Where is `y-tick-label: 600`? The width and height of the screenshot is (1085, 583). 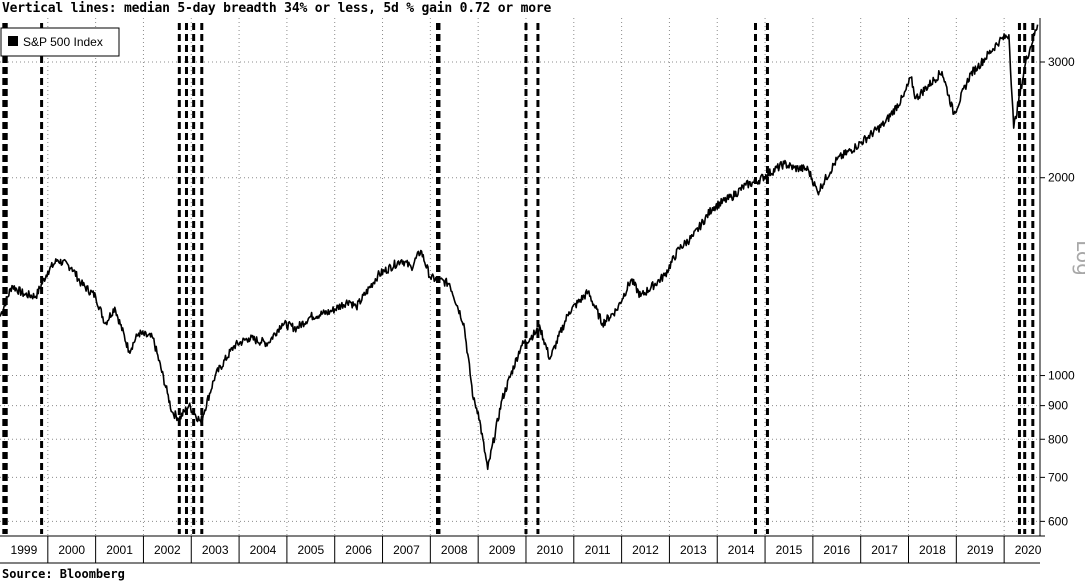
y-tick-label: 600 is located at coordinates (1058, 521).